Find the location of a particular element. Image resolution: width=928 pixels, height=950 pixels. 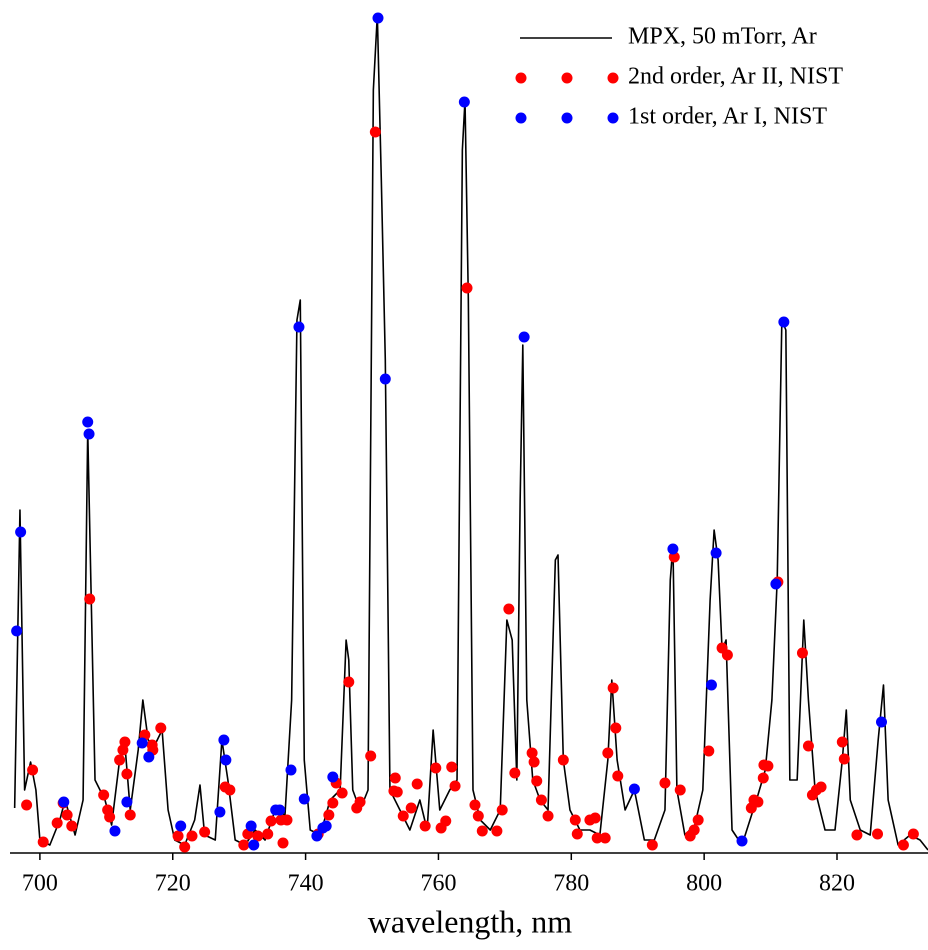

x-tick-label: 780 is located at coordinates (571, 884).